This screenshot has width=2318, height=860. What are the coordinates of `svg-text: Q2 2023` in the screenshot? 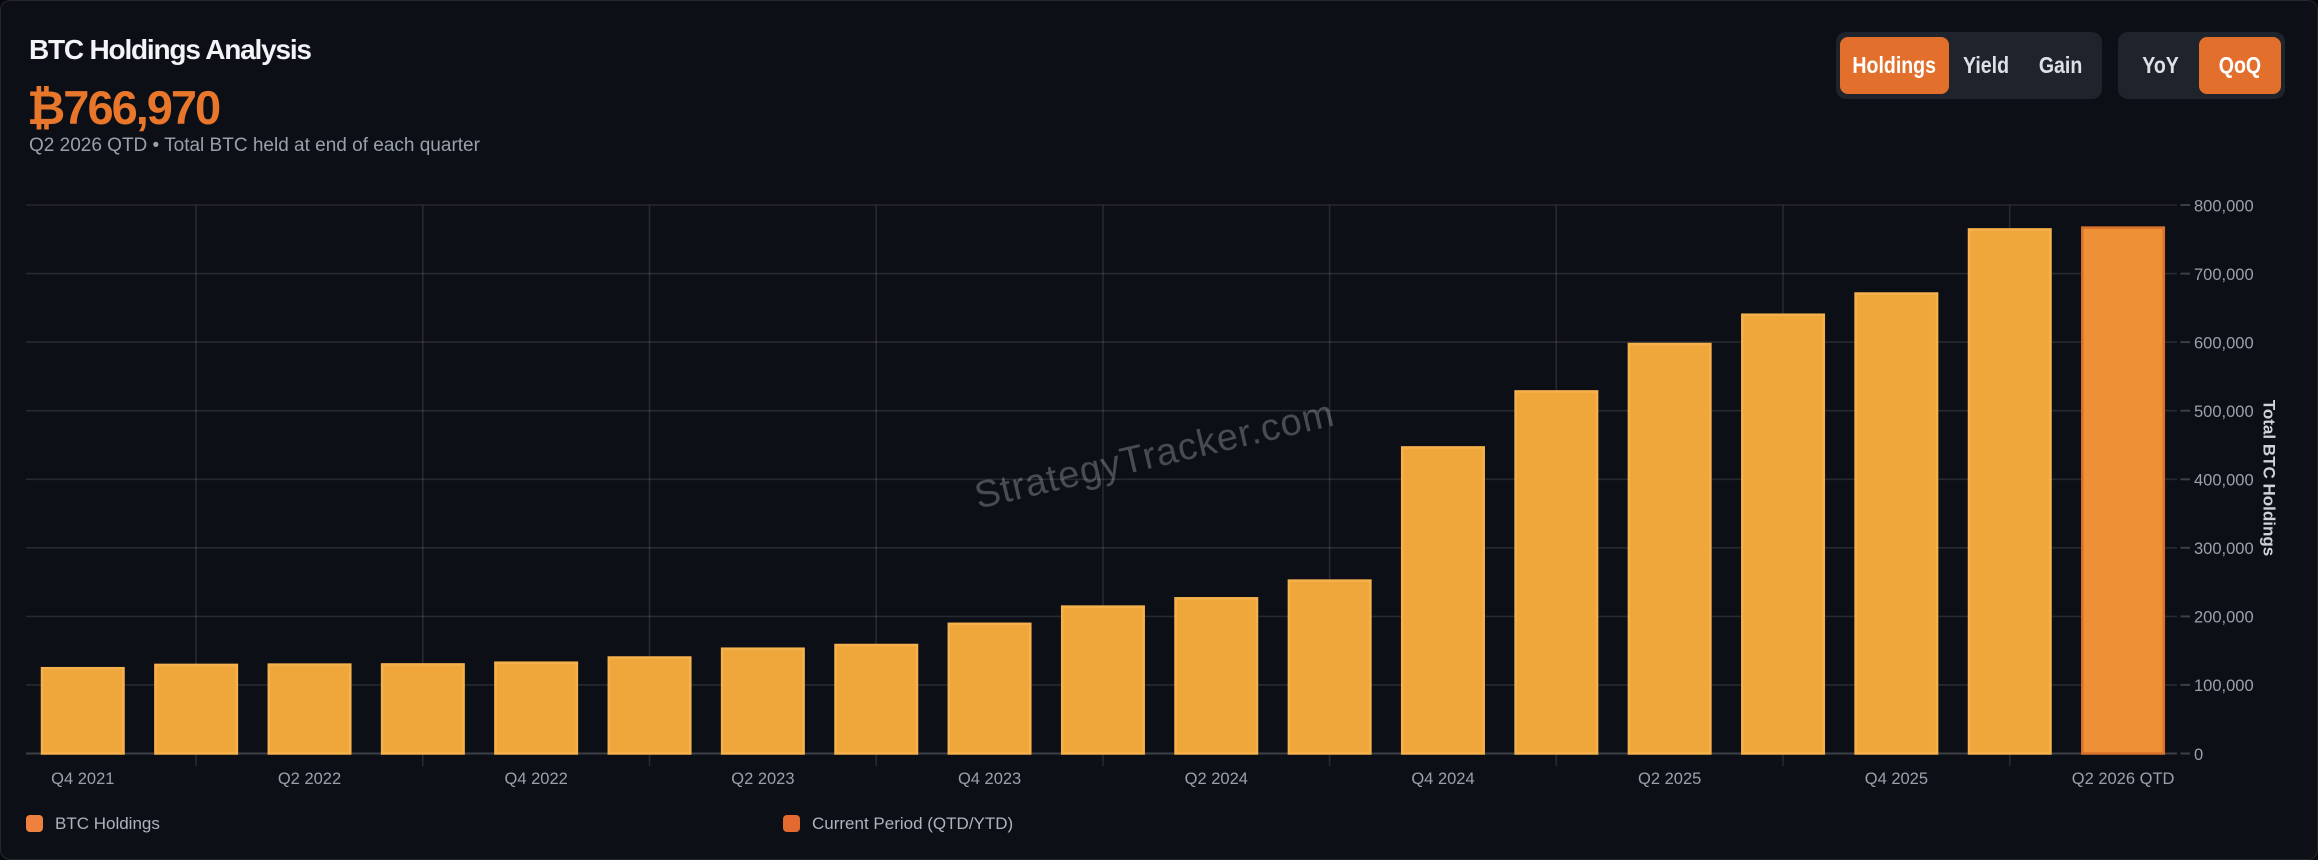 It's located at (762, 779).